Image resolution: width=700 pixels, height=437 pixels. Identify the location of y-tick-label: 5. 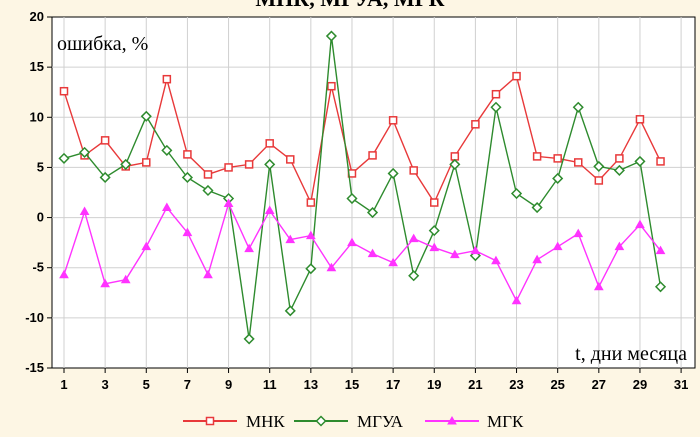
(40, 166).